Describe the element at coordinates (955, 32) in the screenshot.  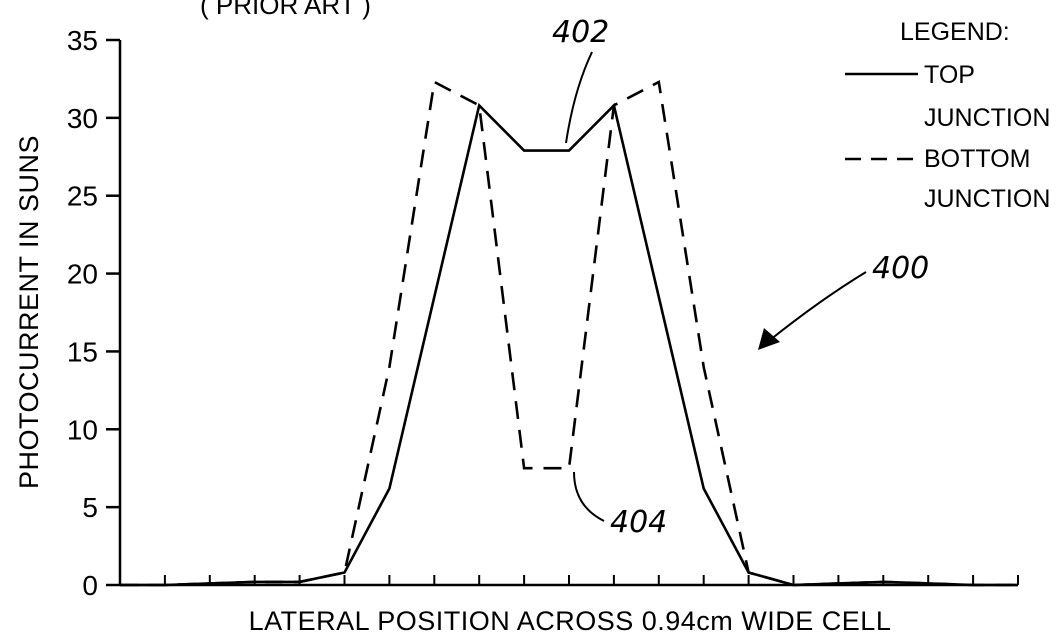
I see `legend-title: LEGEND:` at that location.